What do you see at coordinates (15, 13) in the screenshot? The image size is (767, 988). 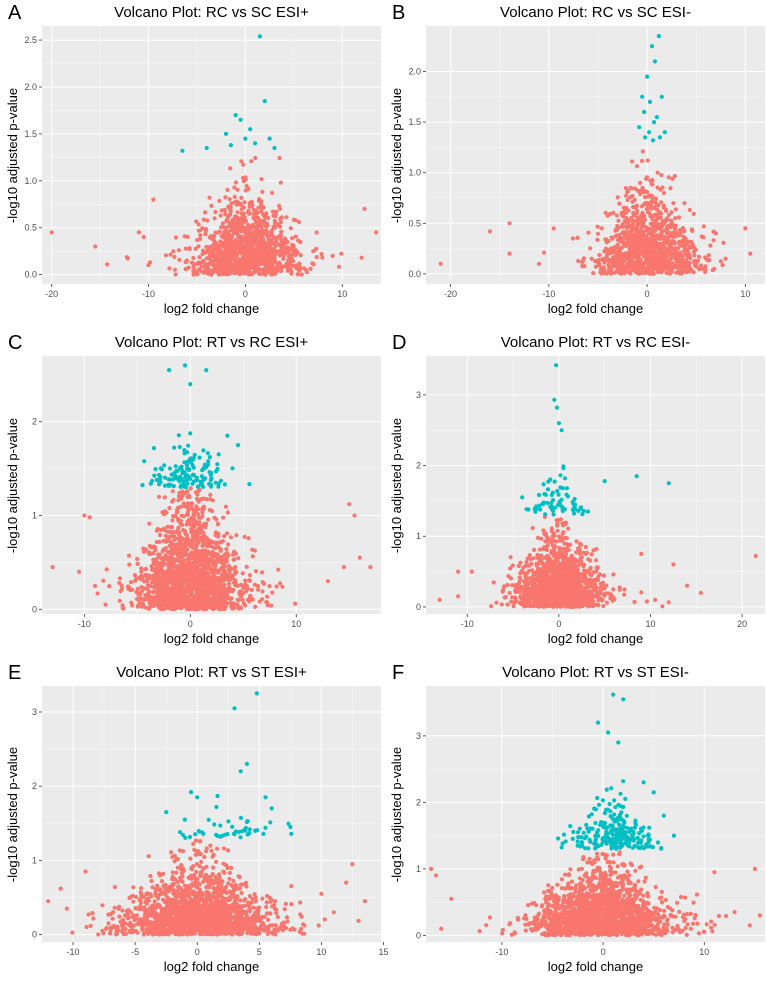 I see `panel-letter: A` at bounding box center [15, 13].